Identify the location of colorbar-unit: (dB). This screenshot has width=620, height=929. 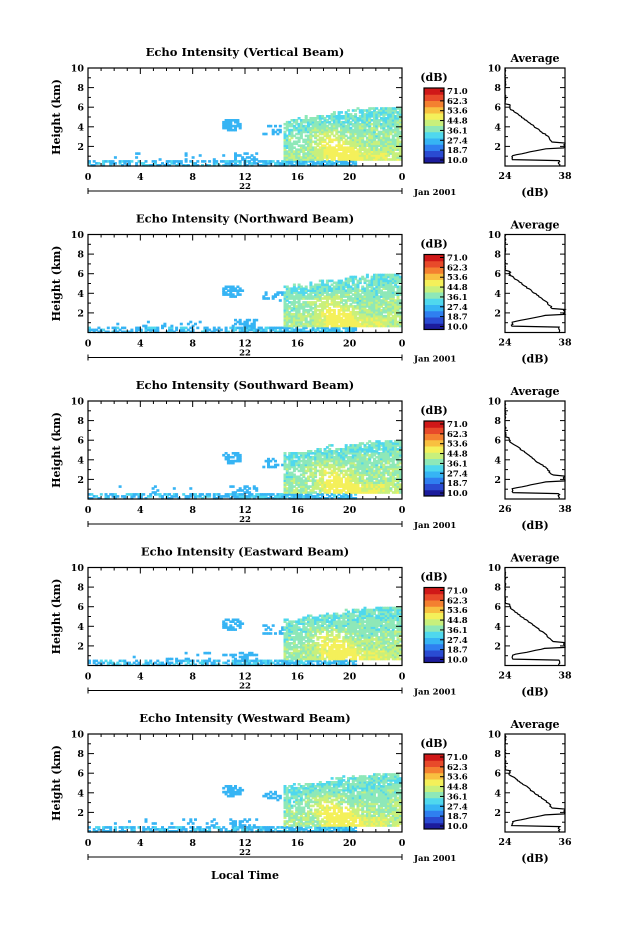
(433, 77).